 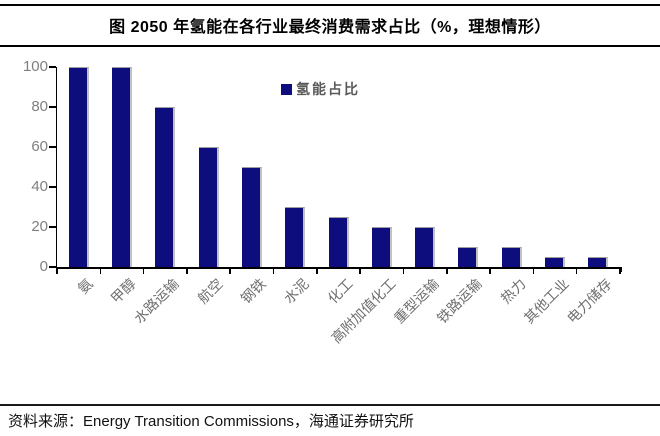 What do you see at coordinates (39, 186) in the screenshot?
I see `y-tick-label: 40` at bounding box center [39, 186].